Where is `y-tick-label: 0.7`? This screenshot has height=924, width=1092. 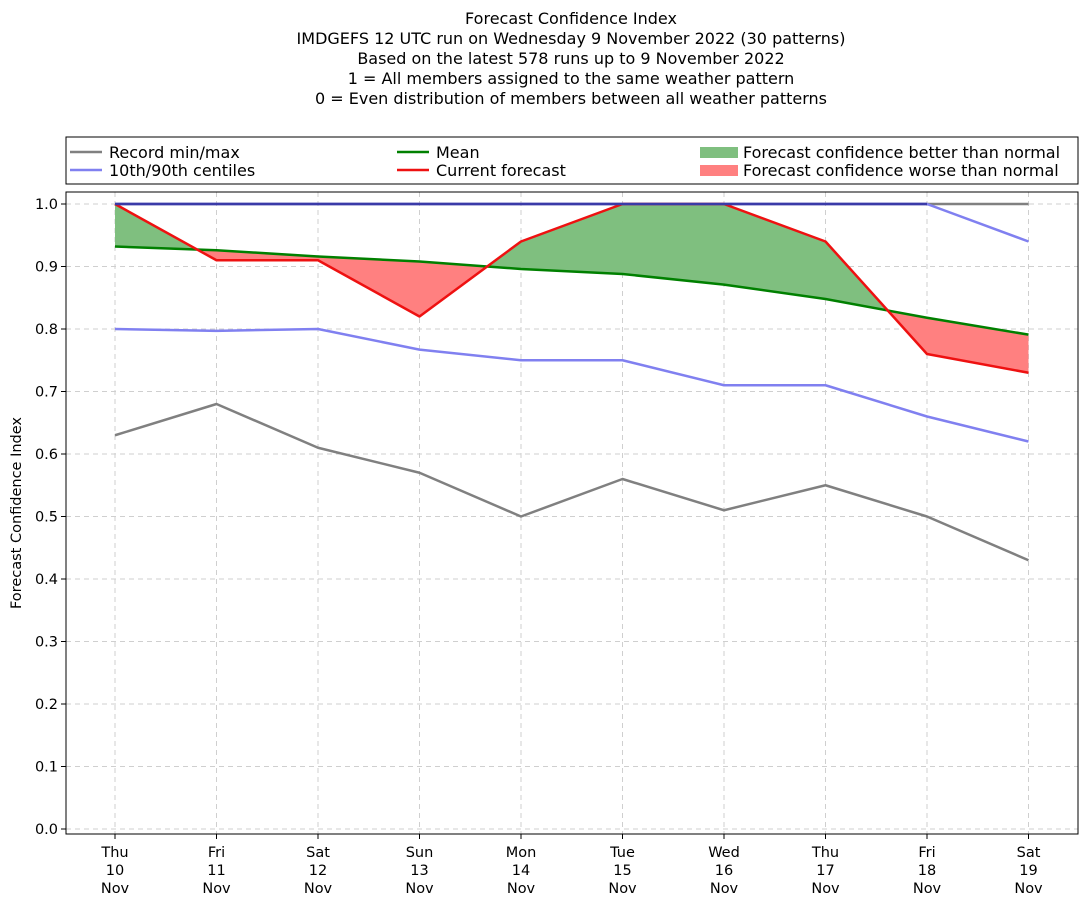
y-tick-label: 0.7 is located at coordinates (46, 393).